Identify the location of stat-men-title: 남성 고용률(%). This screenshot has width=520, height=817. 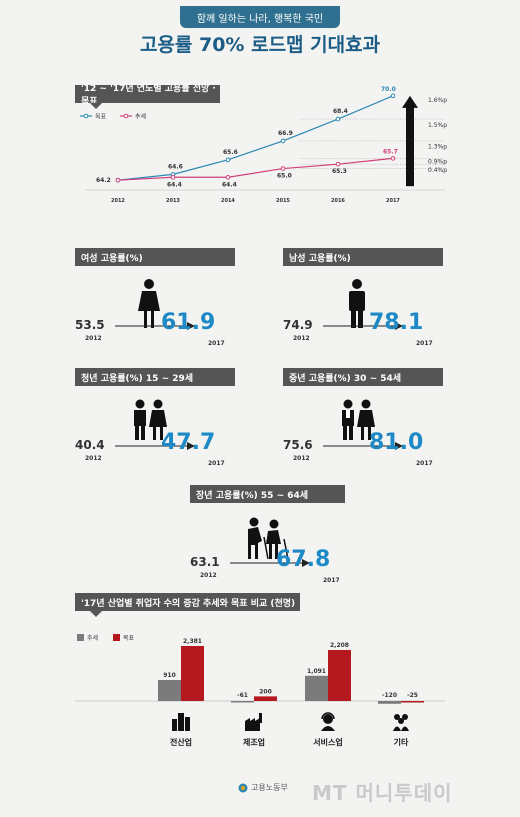
(363, 257).